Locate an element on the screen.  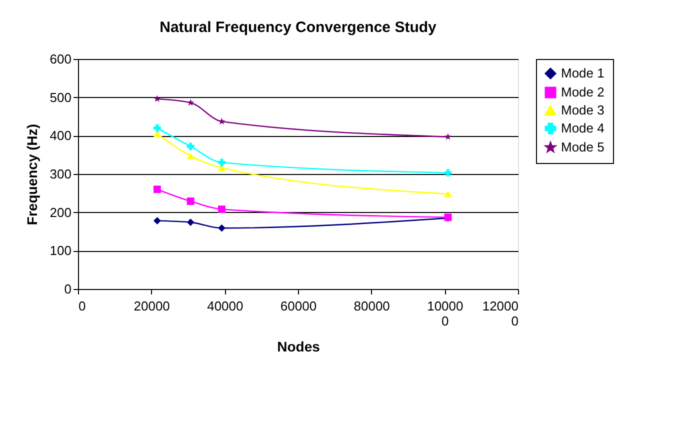
y-tick-label: 400 is located at coordinates (61, 136).